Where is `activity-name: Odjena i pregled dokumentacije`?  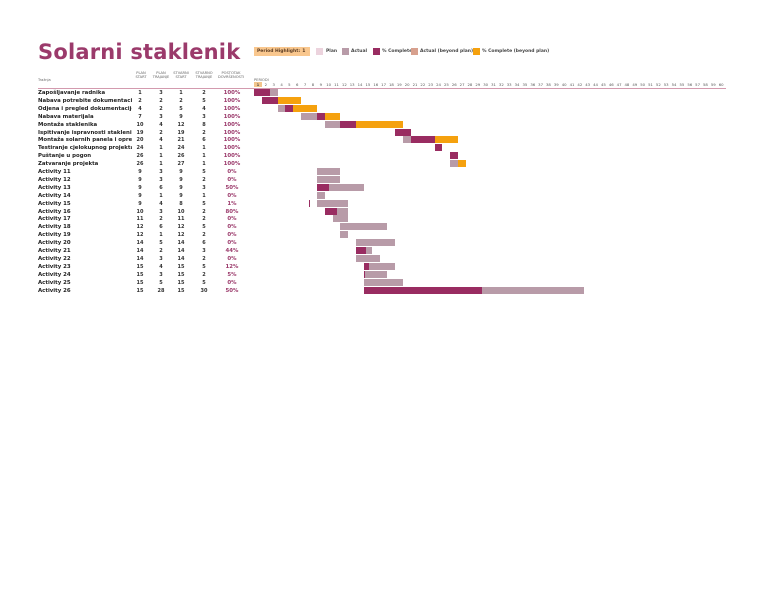
activity-name: Odjena i pregled dokumentacije is located at coordinates (85, 108).